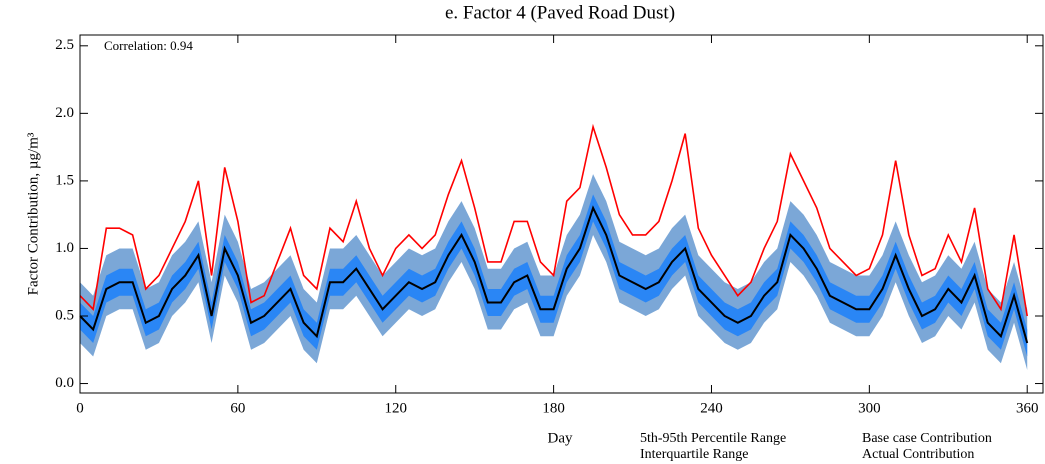 This screenshot has width=1045, height=464. Describe the element at coordinates (64, 113) in the screenshot. I see `y-tick-label: 2.0` at that location.